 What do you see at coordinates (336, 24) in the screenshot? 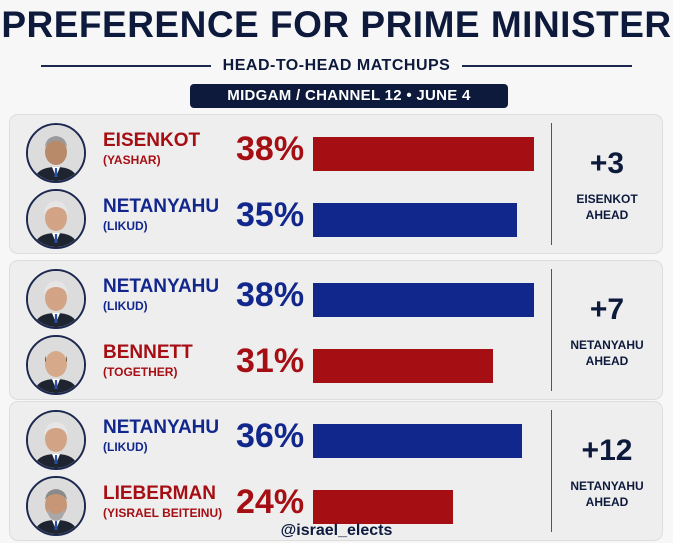
I see `chart-title: PREFERENCE FOR PRIME MINISTER` at bounding box center [336, 24].